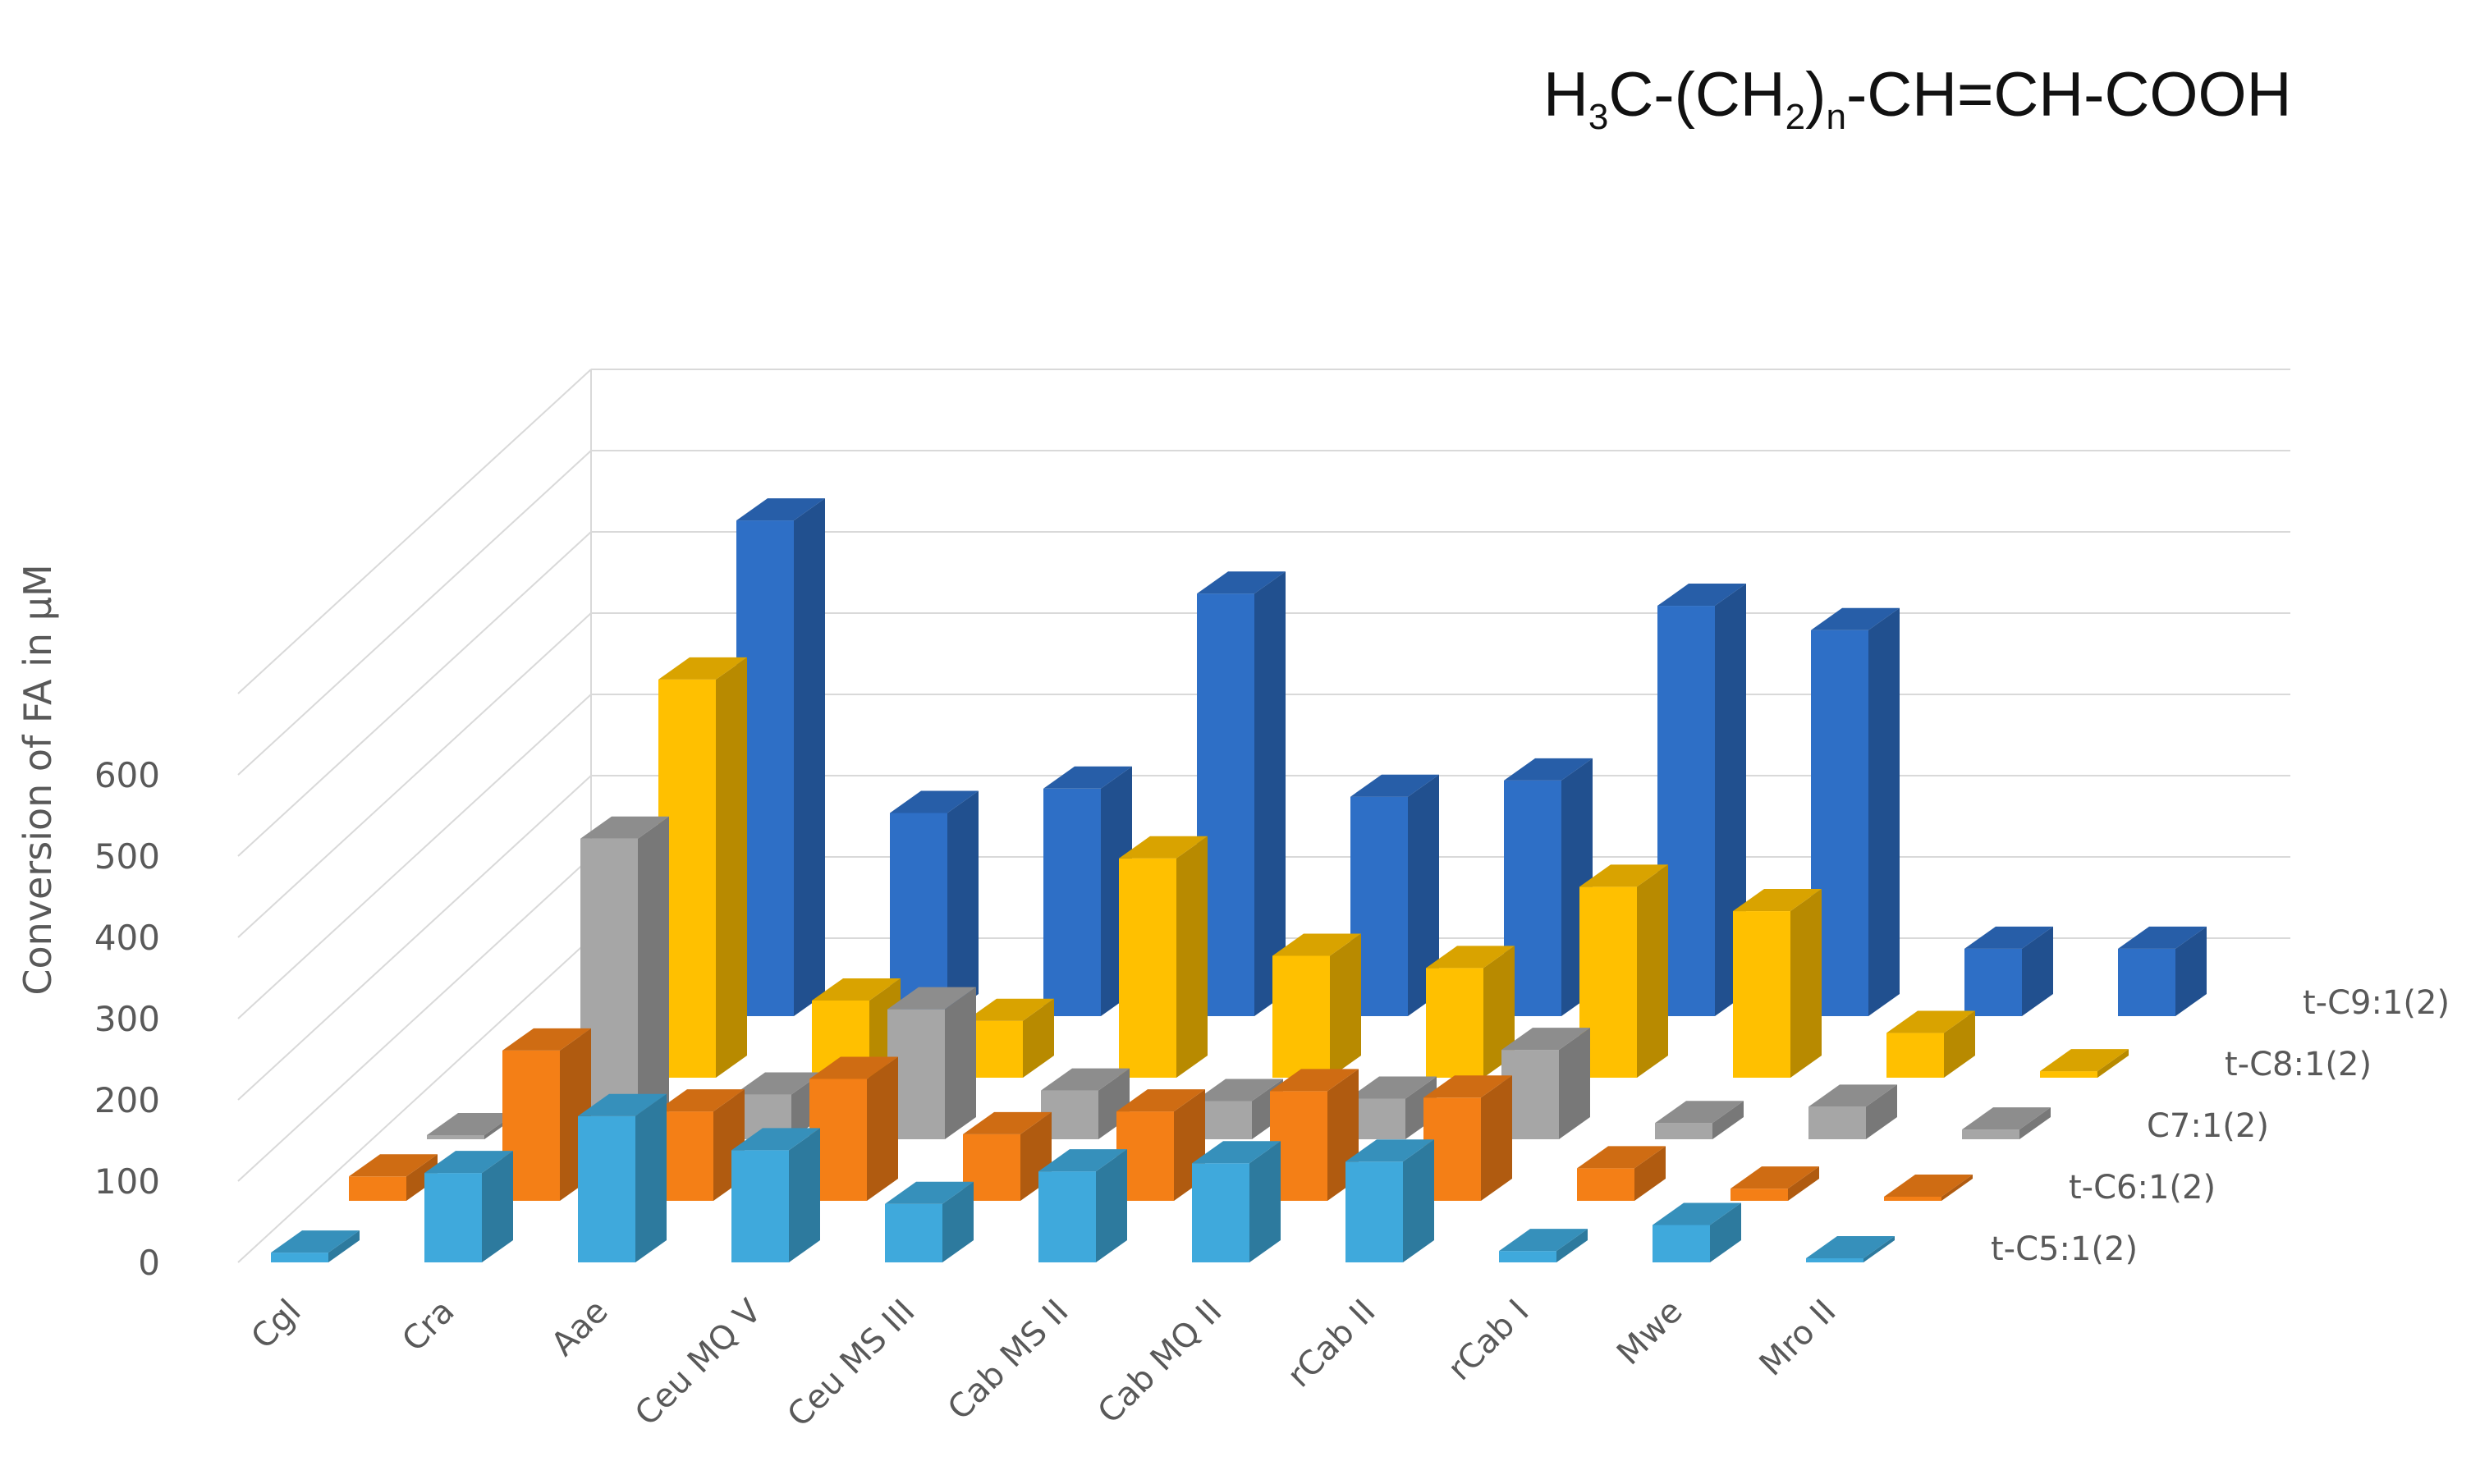  Describe the element at coordinates (934, 903) in the screenshot. I see `bar-t-C9:1(2)-Aae` at that location.